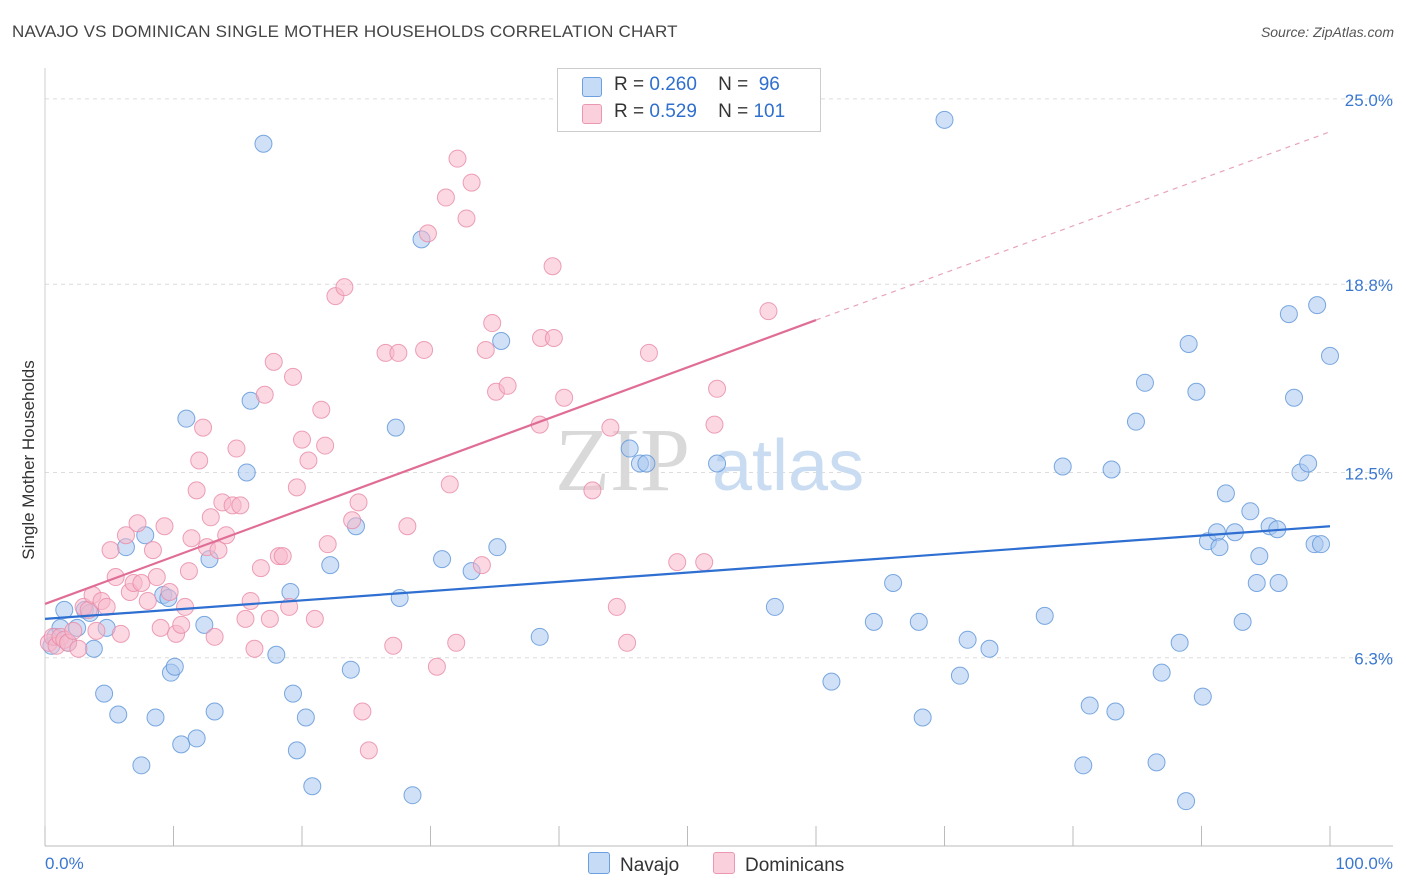 This screenshot has height=892, width=1406. Describe the element at coordinates (673, 111) in the screenshot. I see `r-value-dominicans: 0.529` at that location.